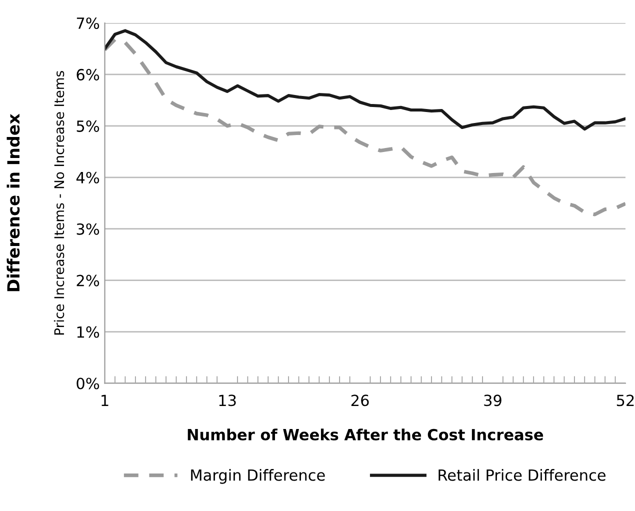 The image size is (635, 511). What do you see at coordinates (88, 332) in the screenshot?
I see `y-tick-label: 1%` at bounding box center [88, 332].